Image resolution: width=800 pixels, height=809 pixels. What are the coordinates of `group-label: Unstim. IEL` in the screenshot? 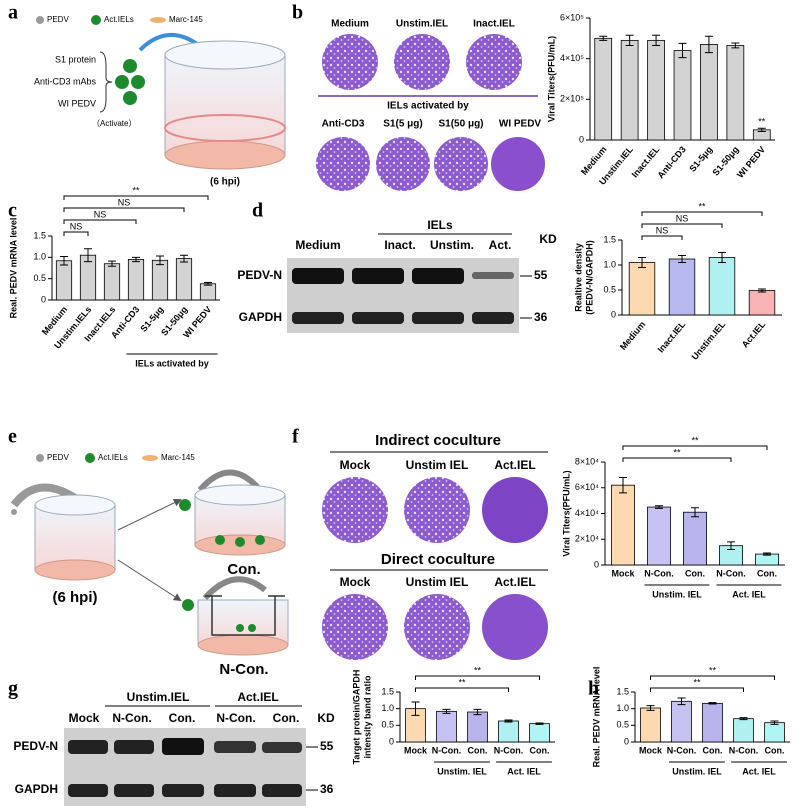 It's located at (677, 594).